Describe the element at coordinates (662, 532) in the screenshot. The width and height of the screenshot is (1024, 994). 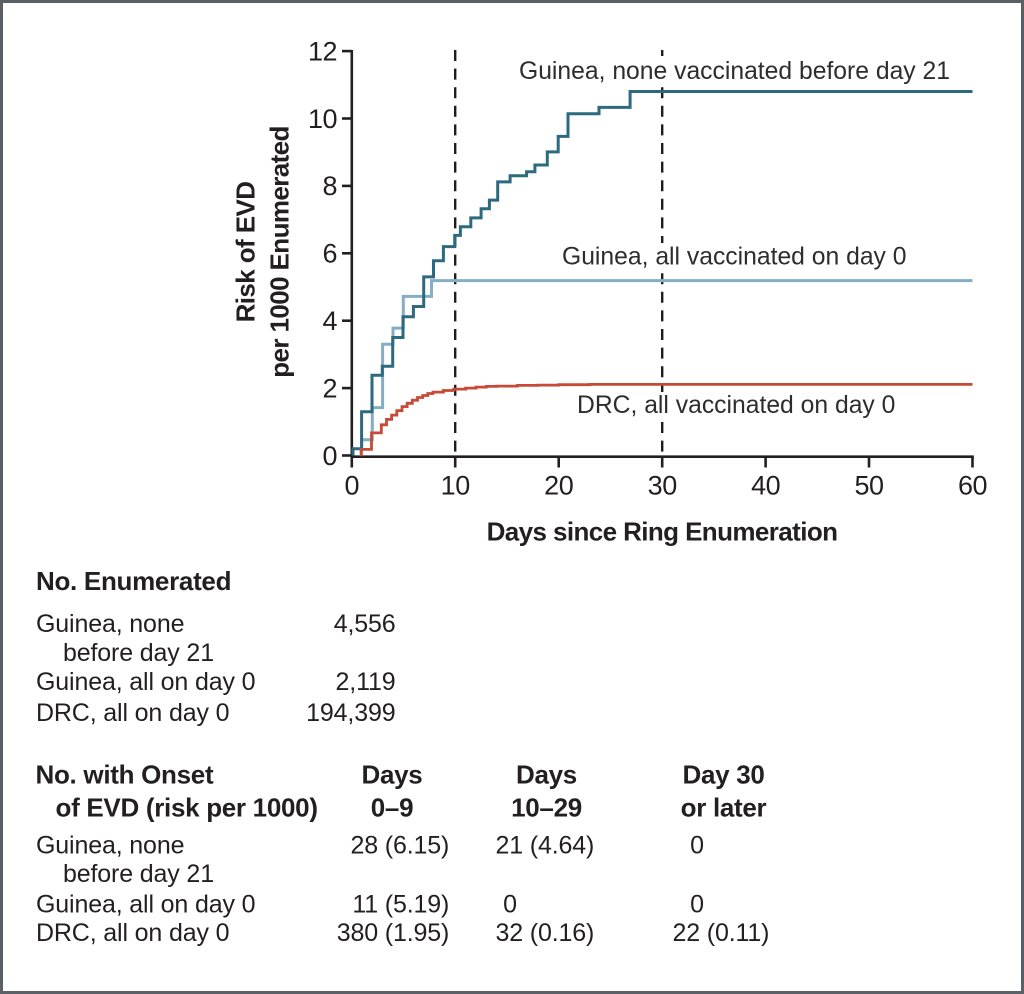
I see `svg-text: Days since Ring Enumeration` at that location.